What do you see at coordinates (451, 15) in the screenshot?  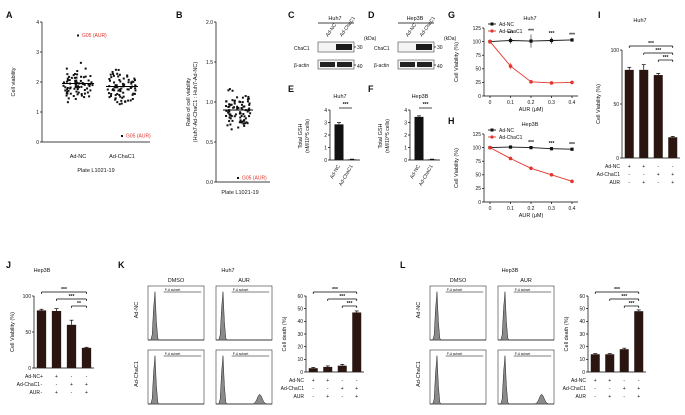 I see `panel-letter-G: G` at bounding box center [451, 15].